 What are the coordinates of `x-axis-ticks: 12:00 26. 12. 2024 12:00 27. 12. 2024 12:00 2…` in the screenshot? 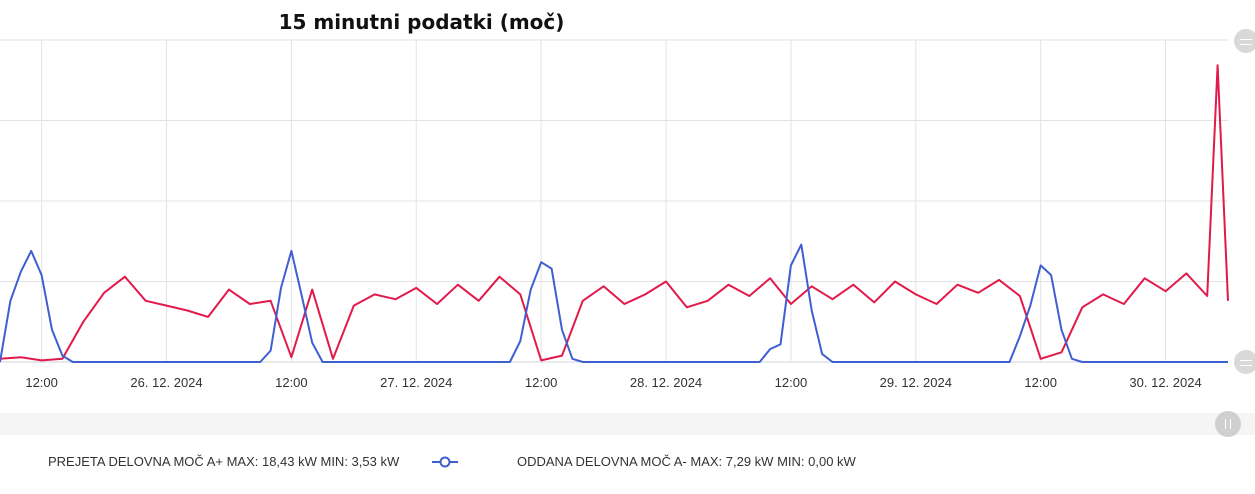 It's located at (613, 382).